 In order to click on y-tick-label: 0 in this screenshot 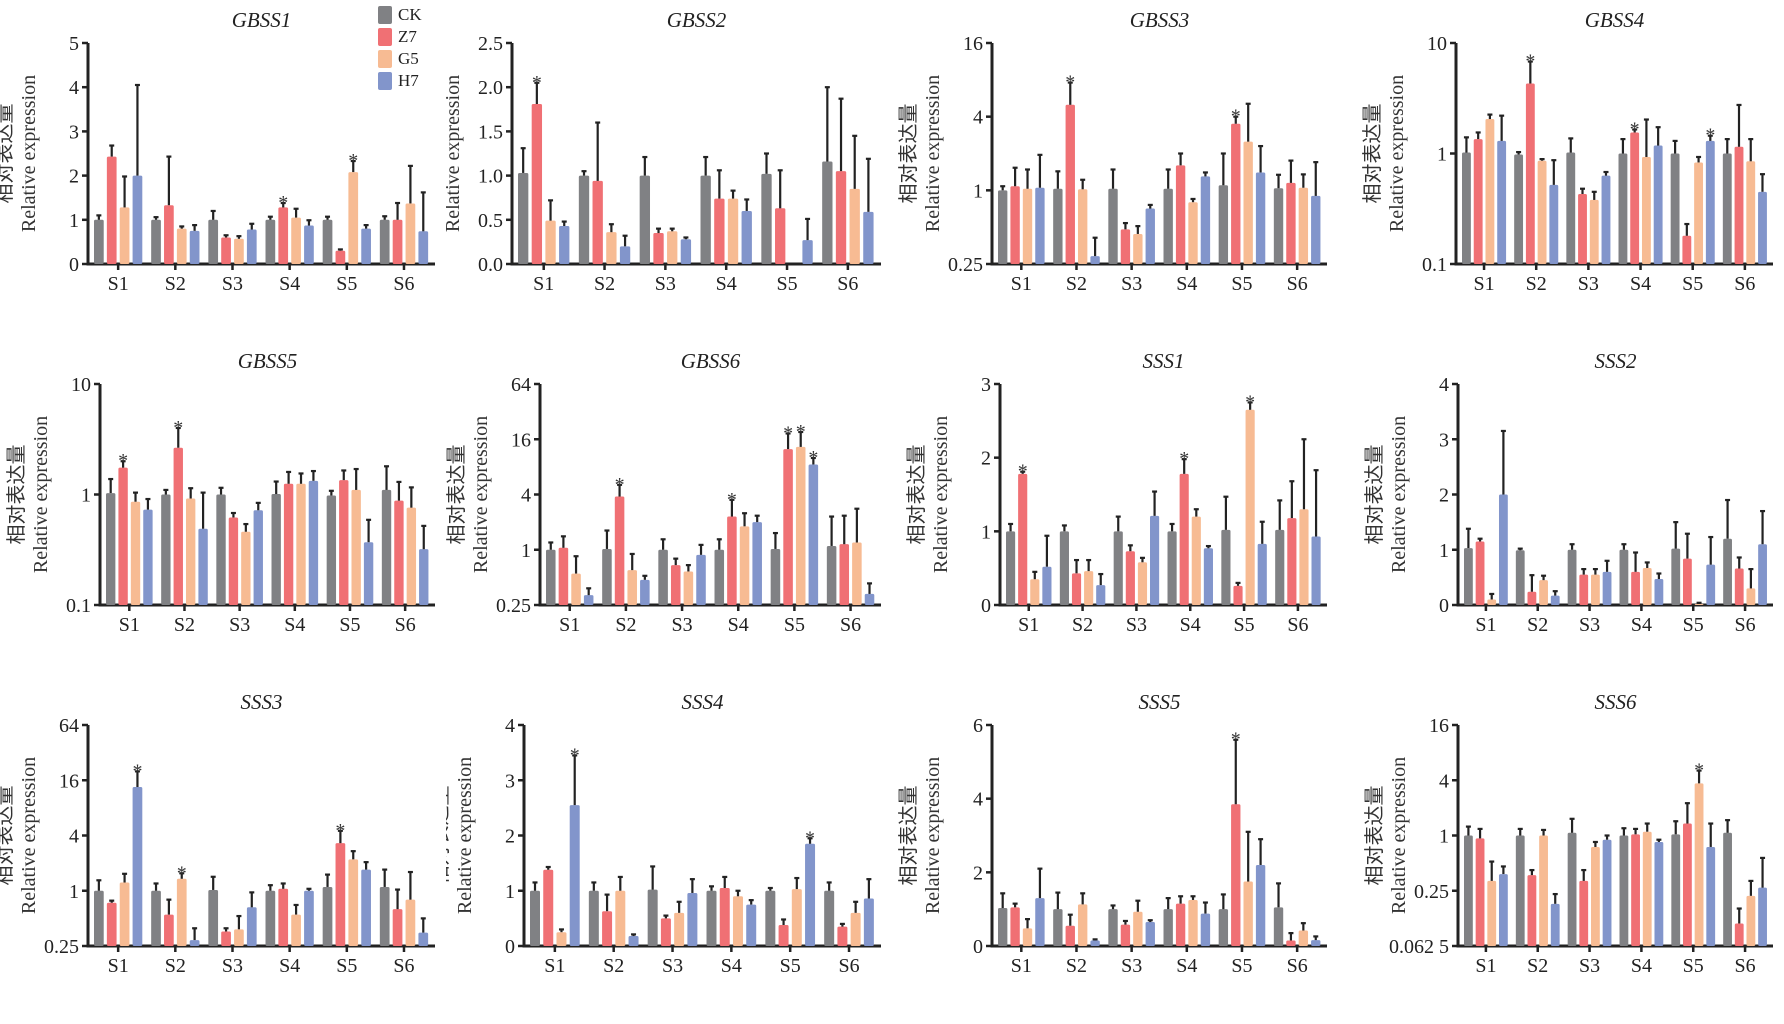, I will do `click(510, 947)`.